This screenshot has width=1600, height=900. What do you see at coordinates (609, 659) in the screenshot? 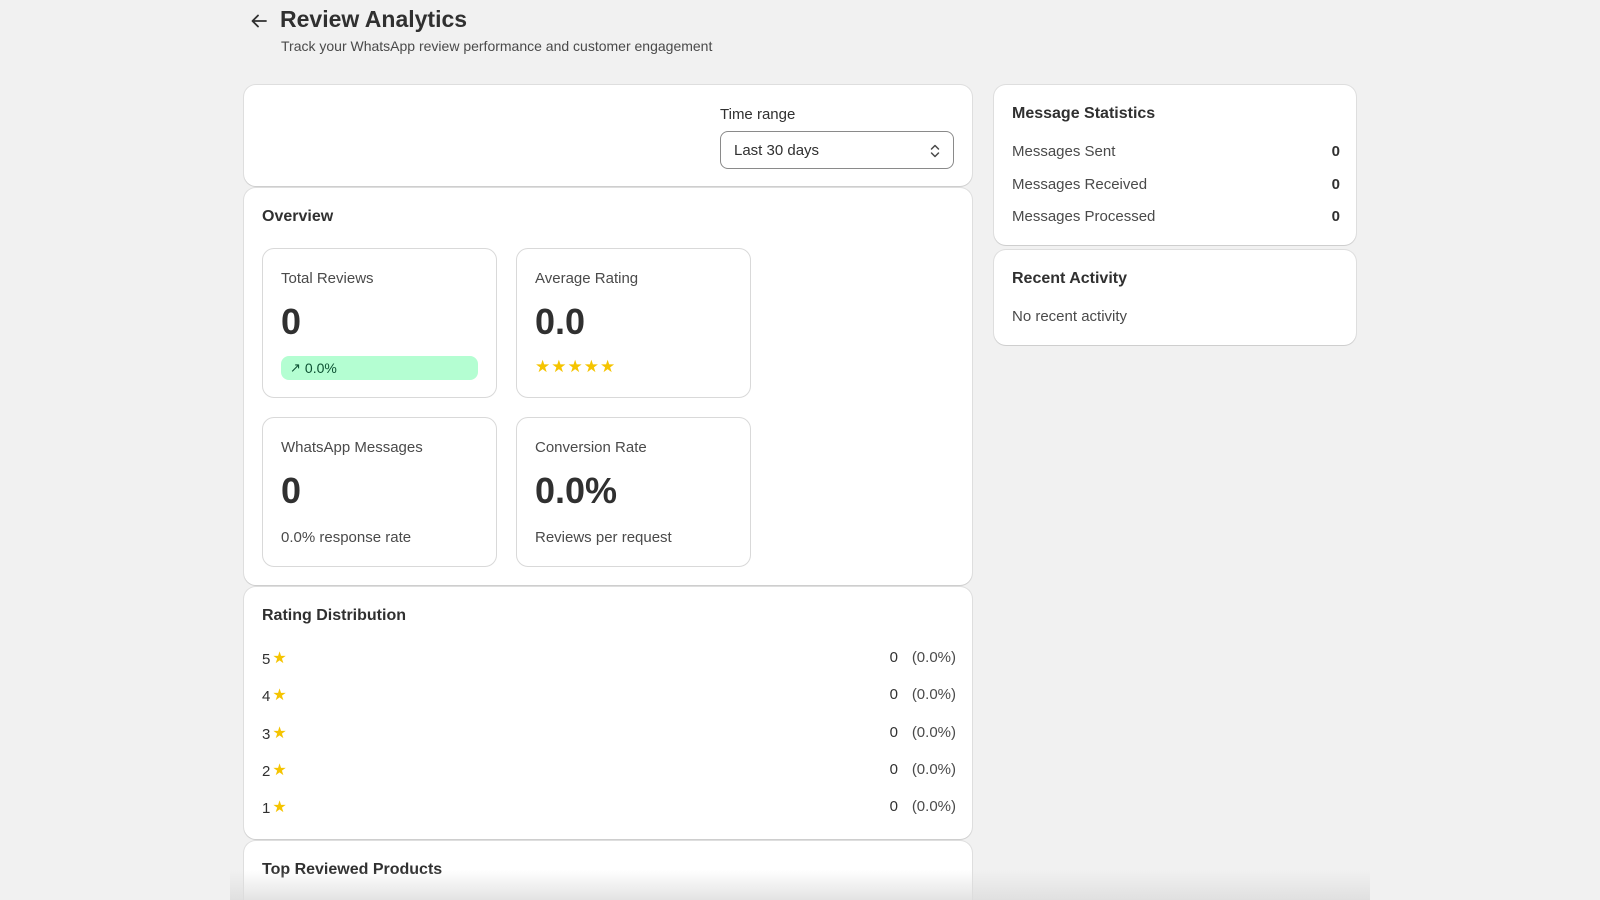
I see `rating-row-5: 5 ★ 0 (0.0%)` at bounding box center [609, 659].